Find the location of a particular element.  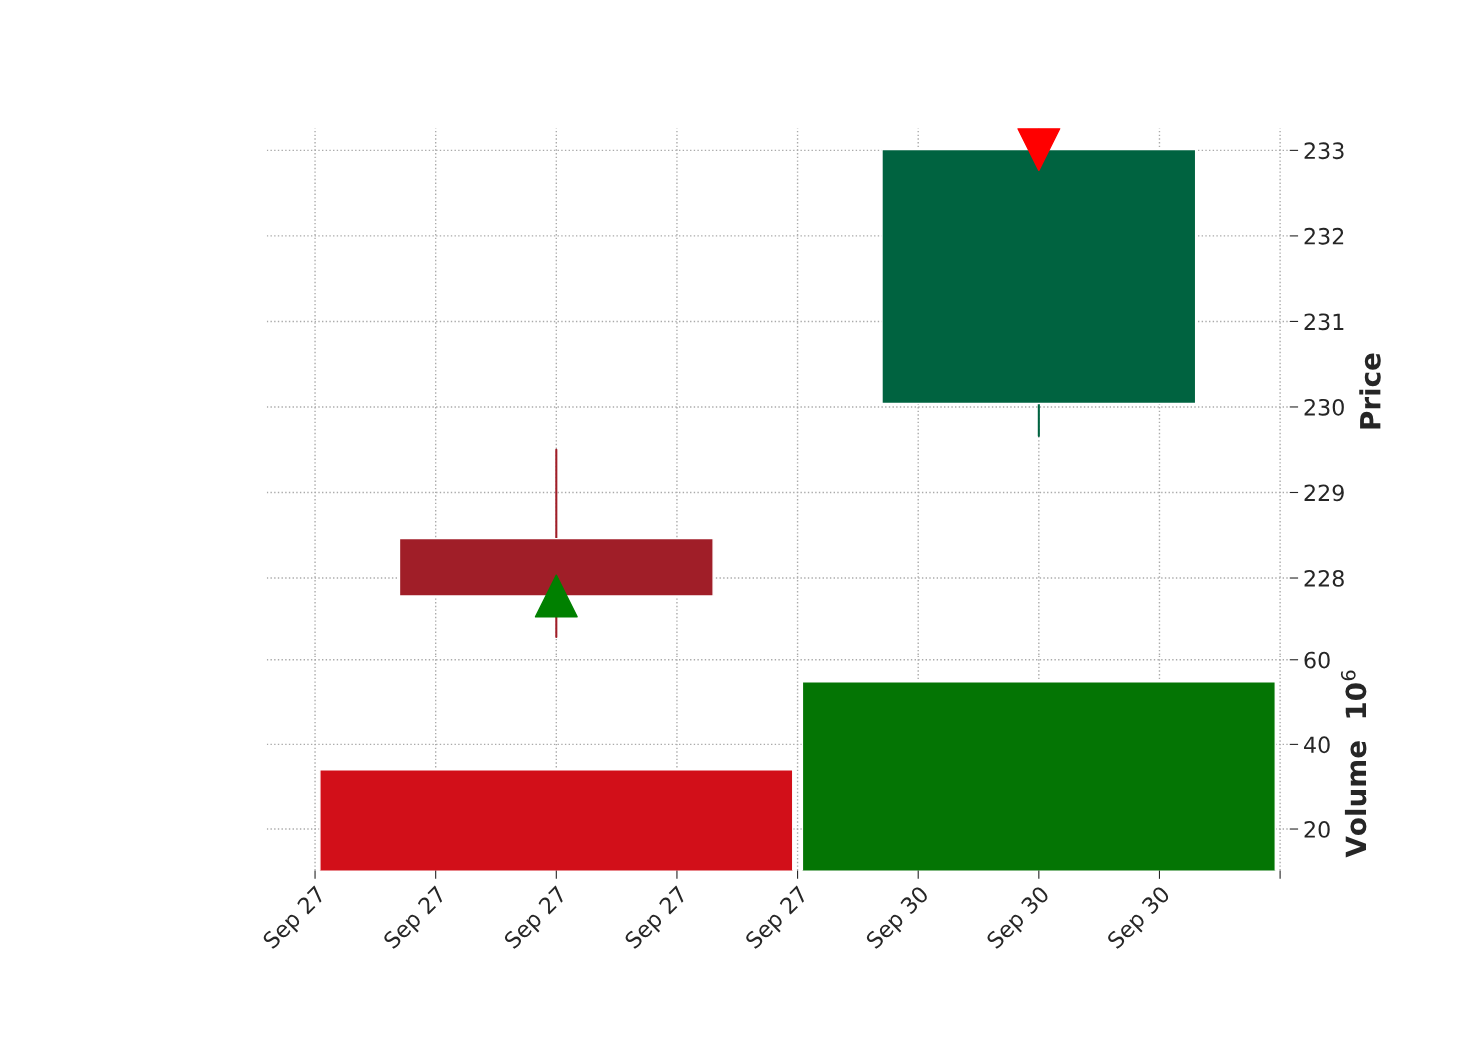

y-tick-label: 229 is located at coordinates (1324, 493).